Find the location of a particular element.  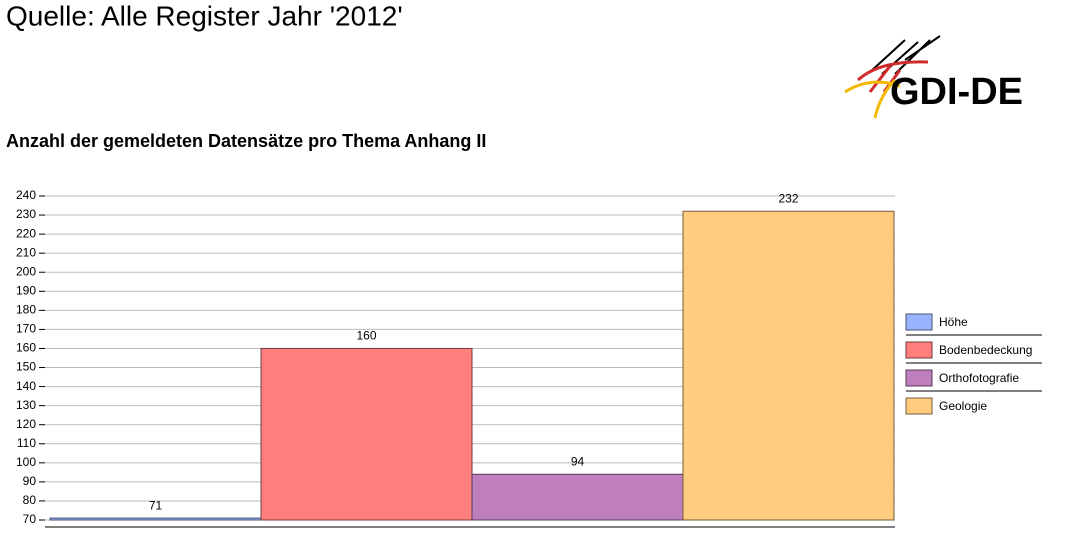

y-tick-label: 110 is located at coordinates (26, 443).